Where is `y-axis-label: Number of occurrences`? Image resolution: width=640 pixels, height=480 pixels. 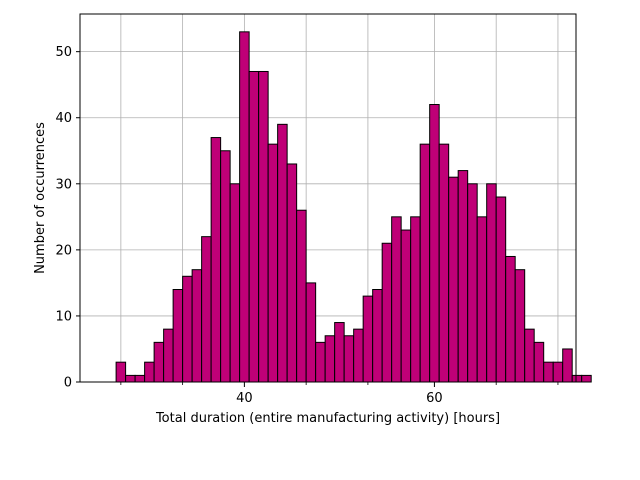
y-axis-label: Number of occurrences is located at coordinates (40, 198).